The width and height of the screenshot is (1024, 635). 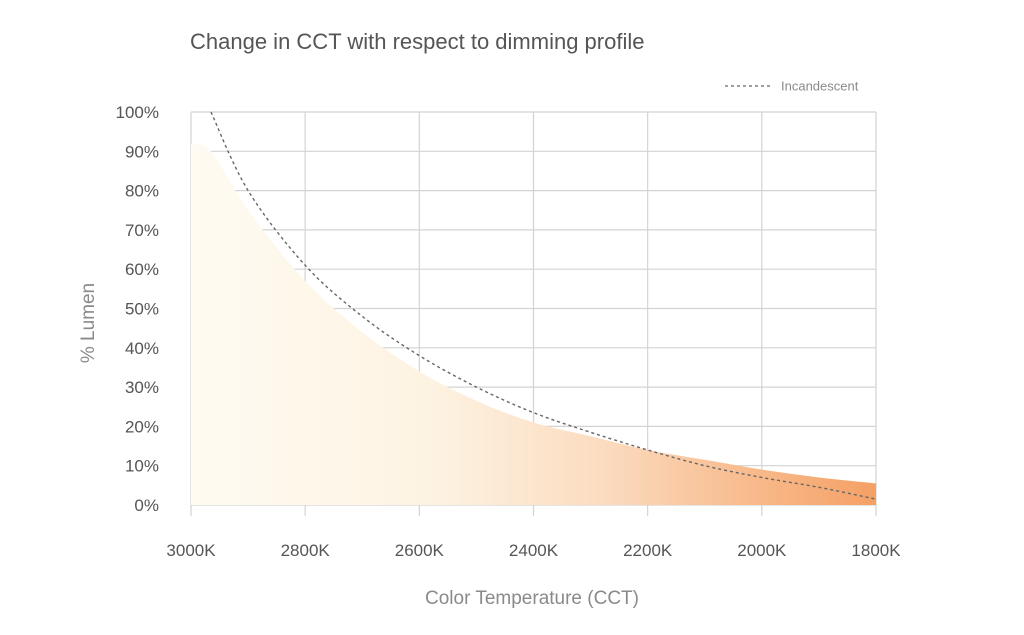 What do you see at coordinates (420, 550) in the screenshot?
I see `x-tick-label: 2600K` at bounding box center [420, 550].